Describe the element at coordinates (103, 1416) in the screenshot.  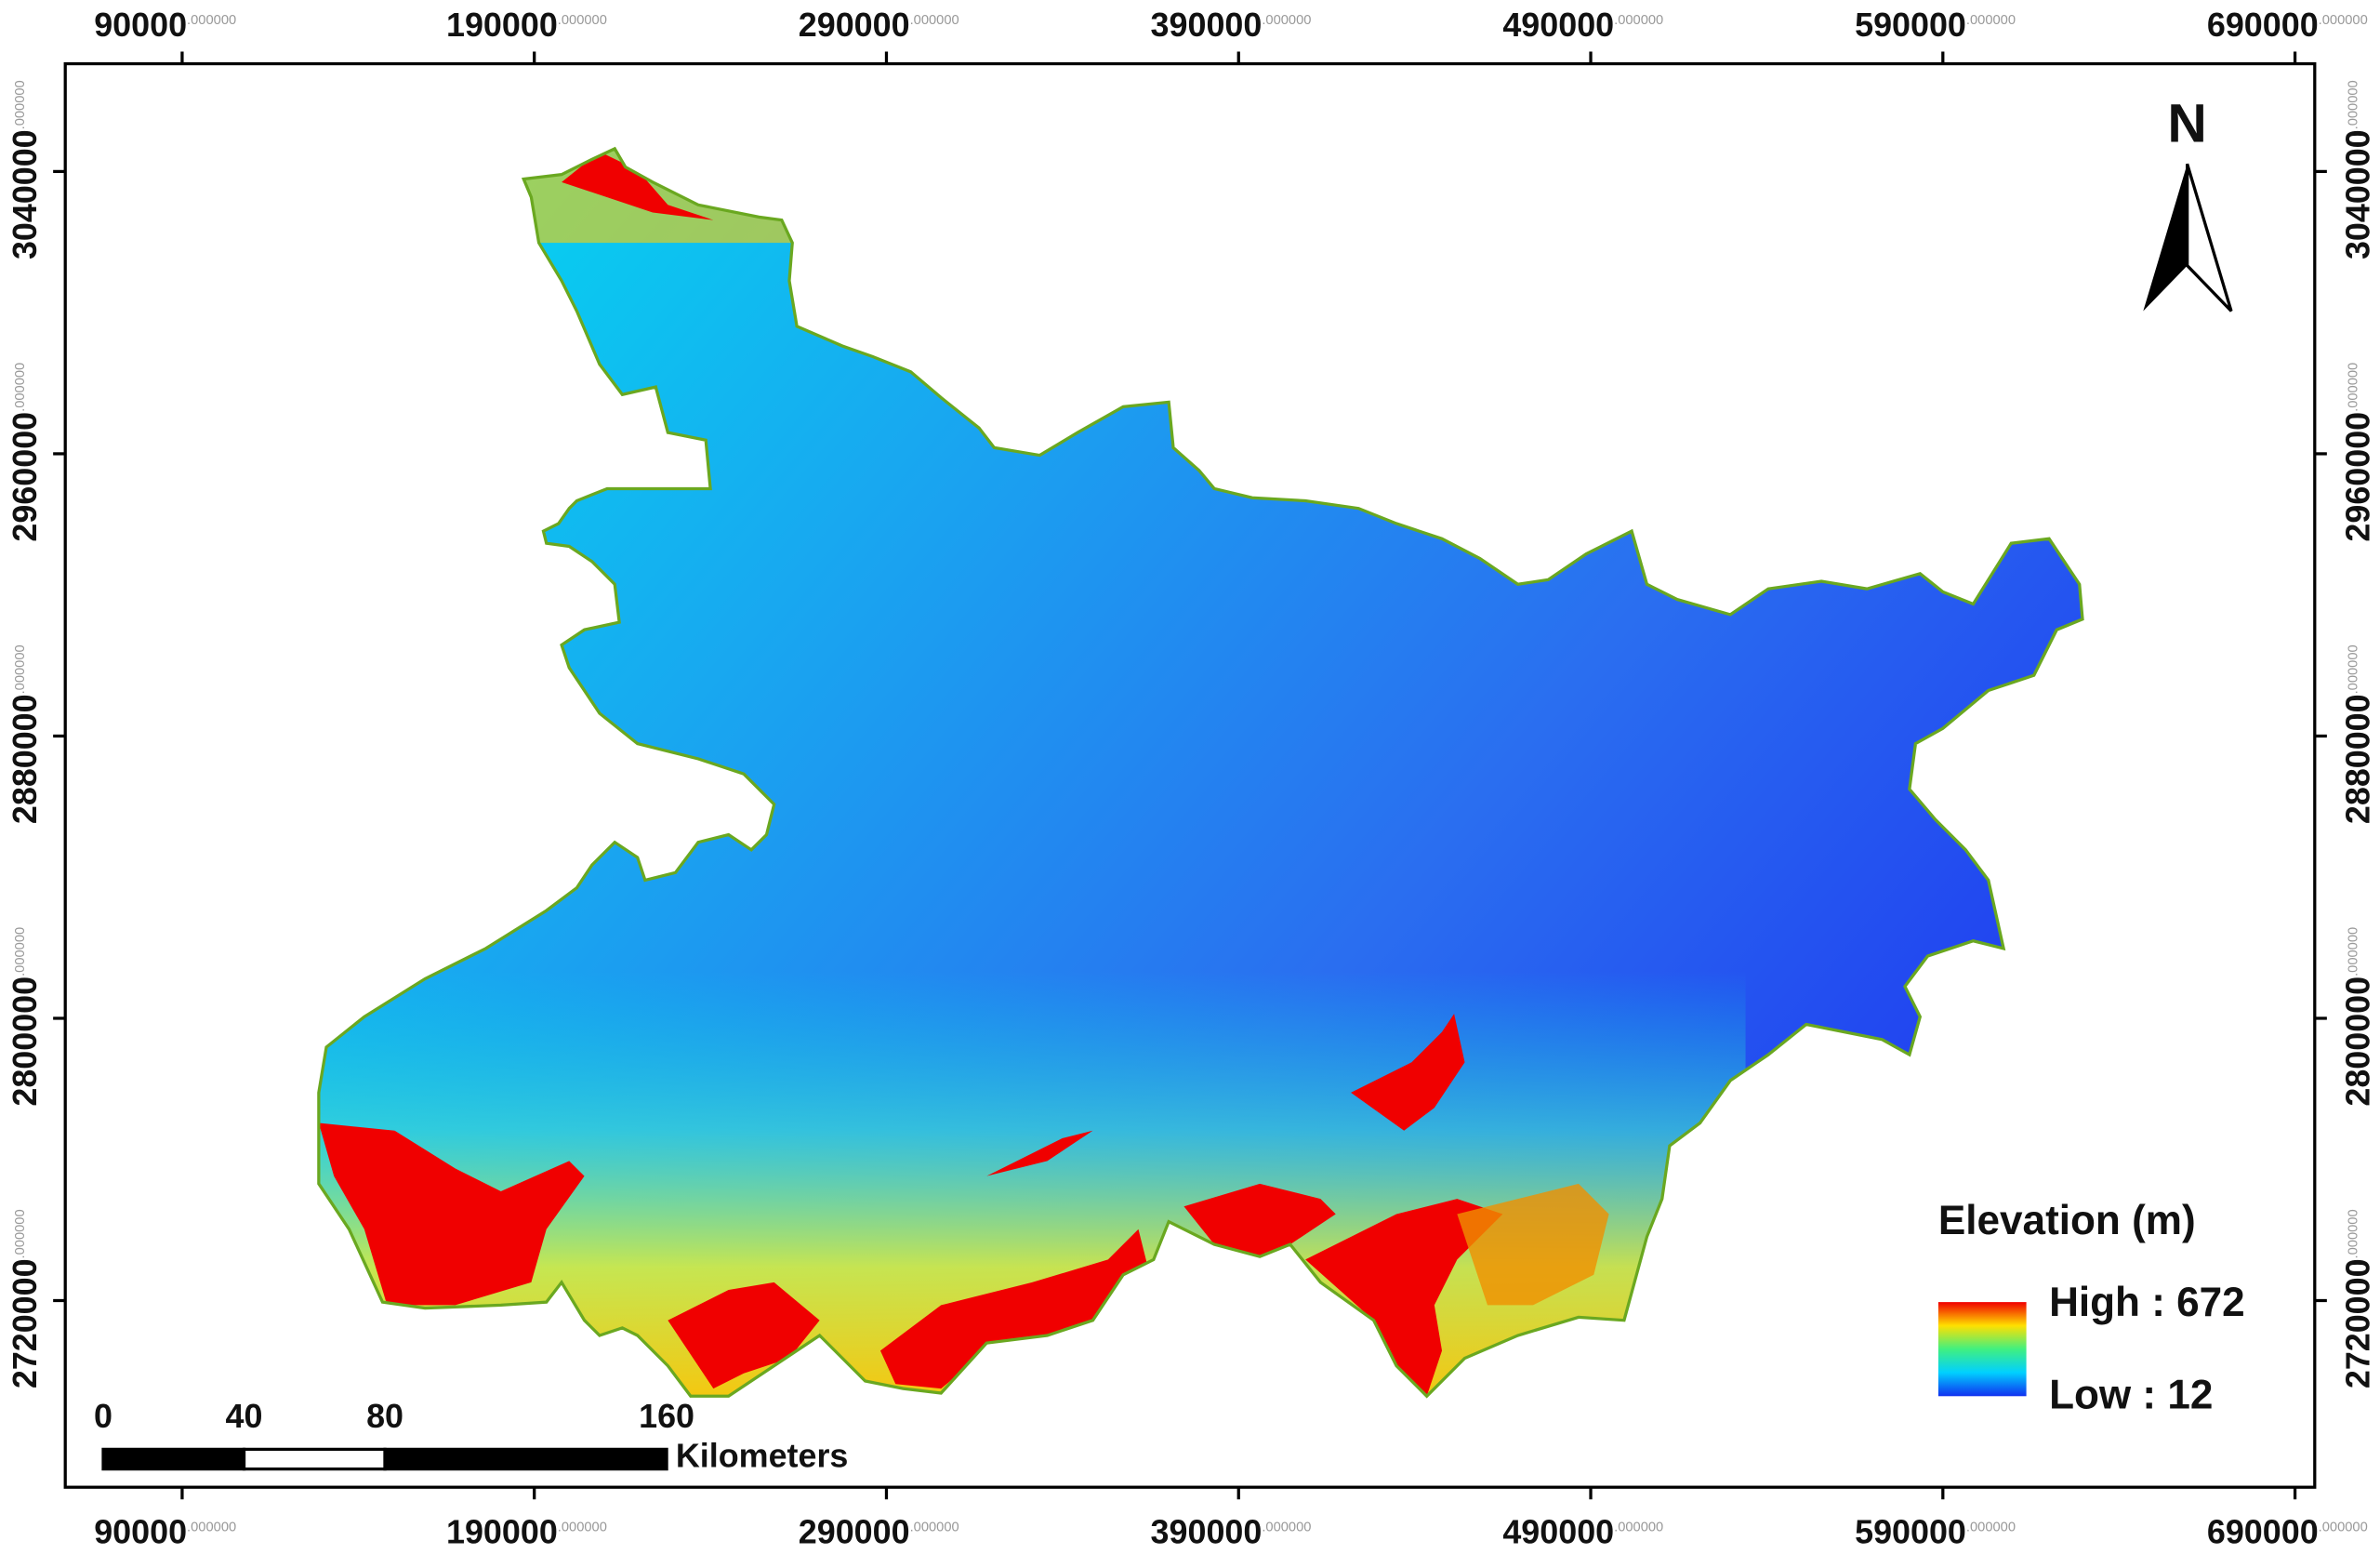
I see `scale-label: 0` at that location.